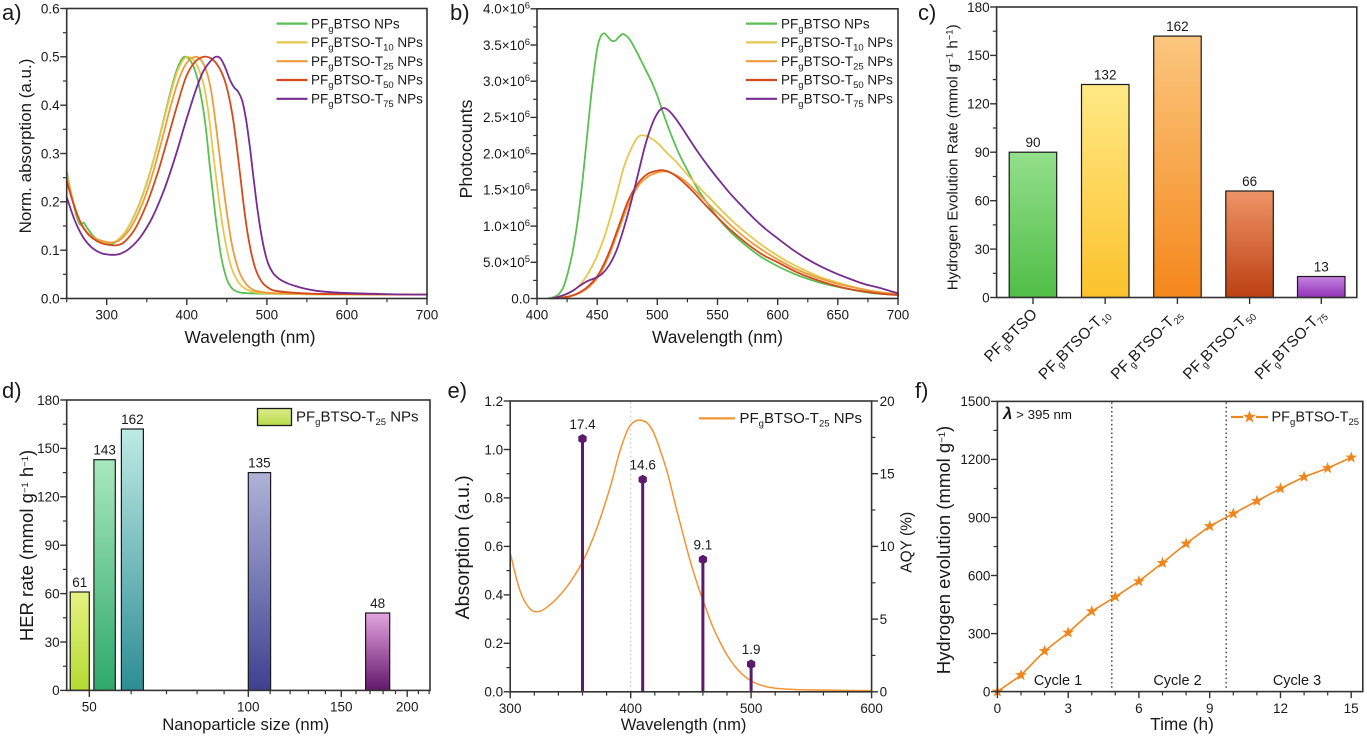 The height and width of the screenshot is (743, 1367). Describe the element at coordinates (506, 9) in the screenshot. I see `svg-text: 4.0×106​` at that location.